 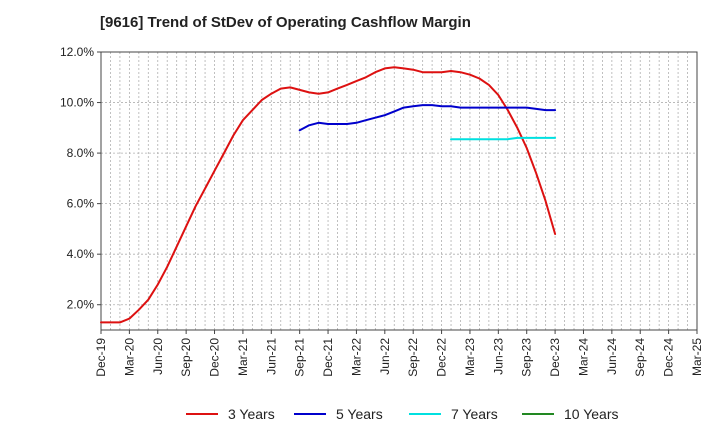 I want to click on x-tick-label: Dec-23, so click(x=555, y=357).